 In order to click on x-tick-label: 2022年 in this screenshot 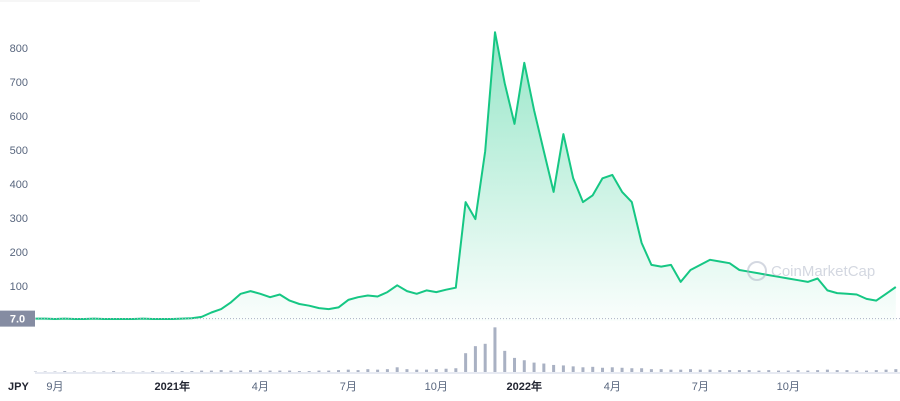, I will do `click(524, 386)`.